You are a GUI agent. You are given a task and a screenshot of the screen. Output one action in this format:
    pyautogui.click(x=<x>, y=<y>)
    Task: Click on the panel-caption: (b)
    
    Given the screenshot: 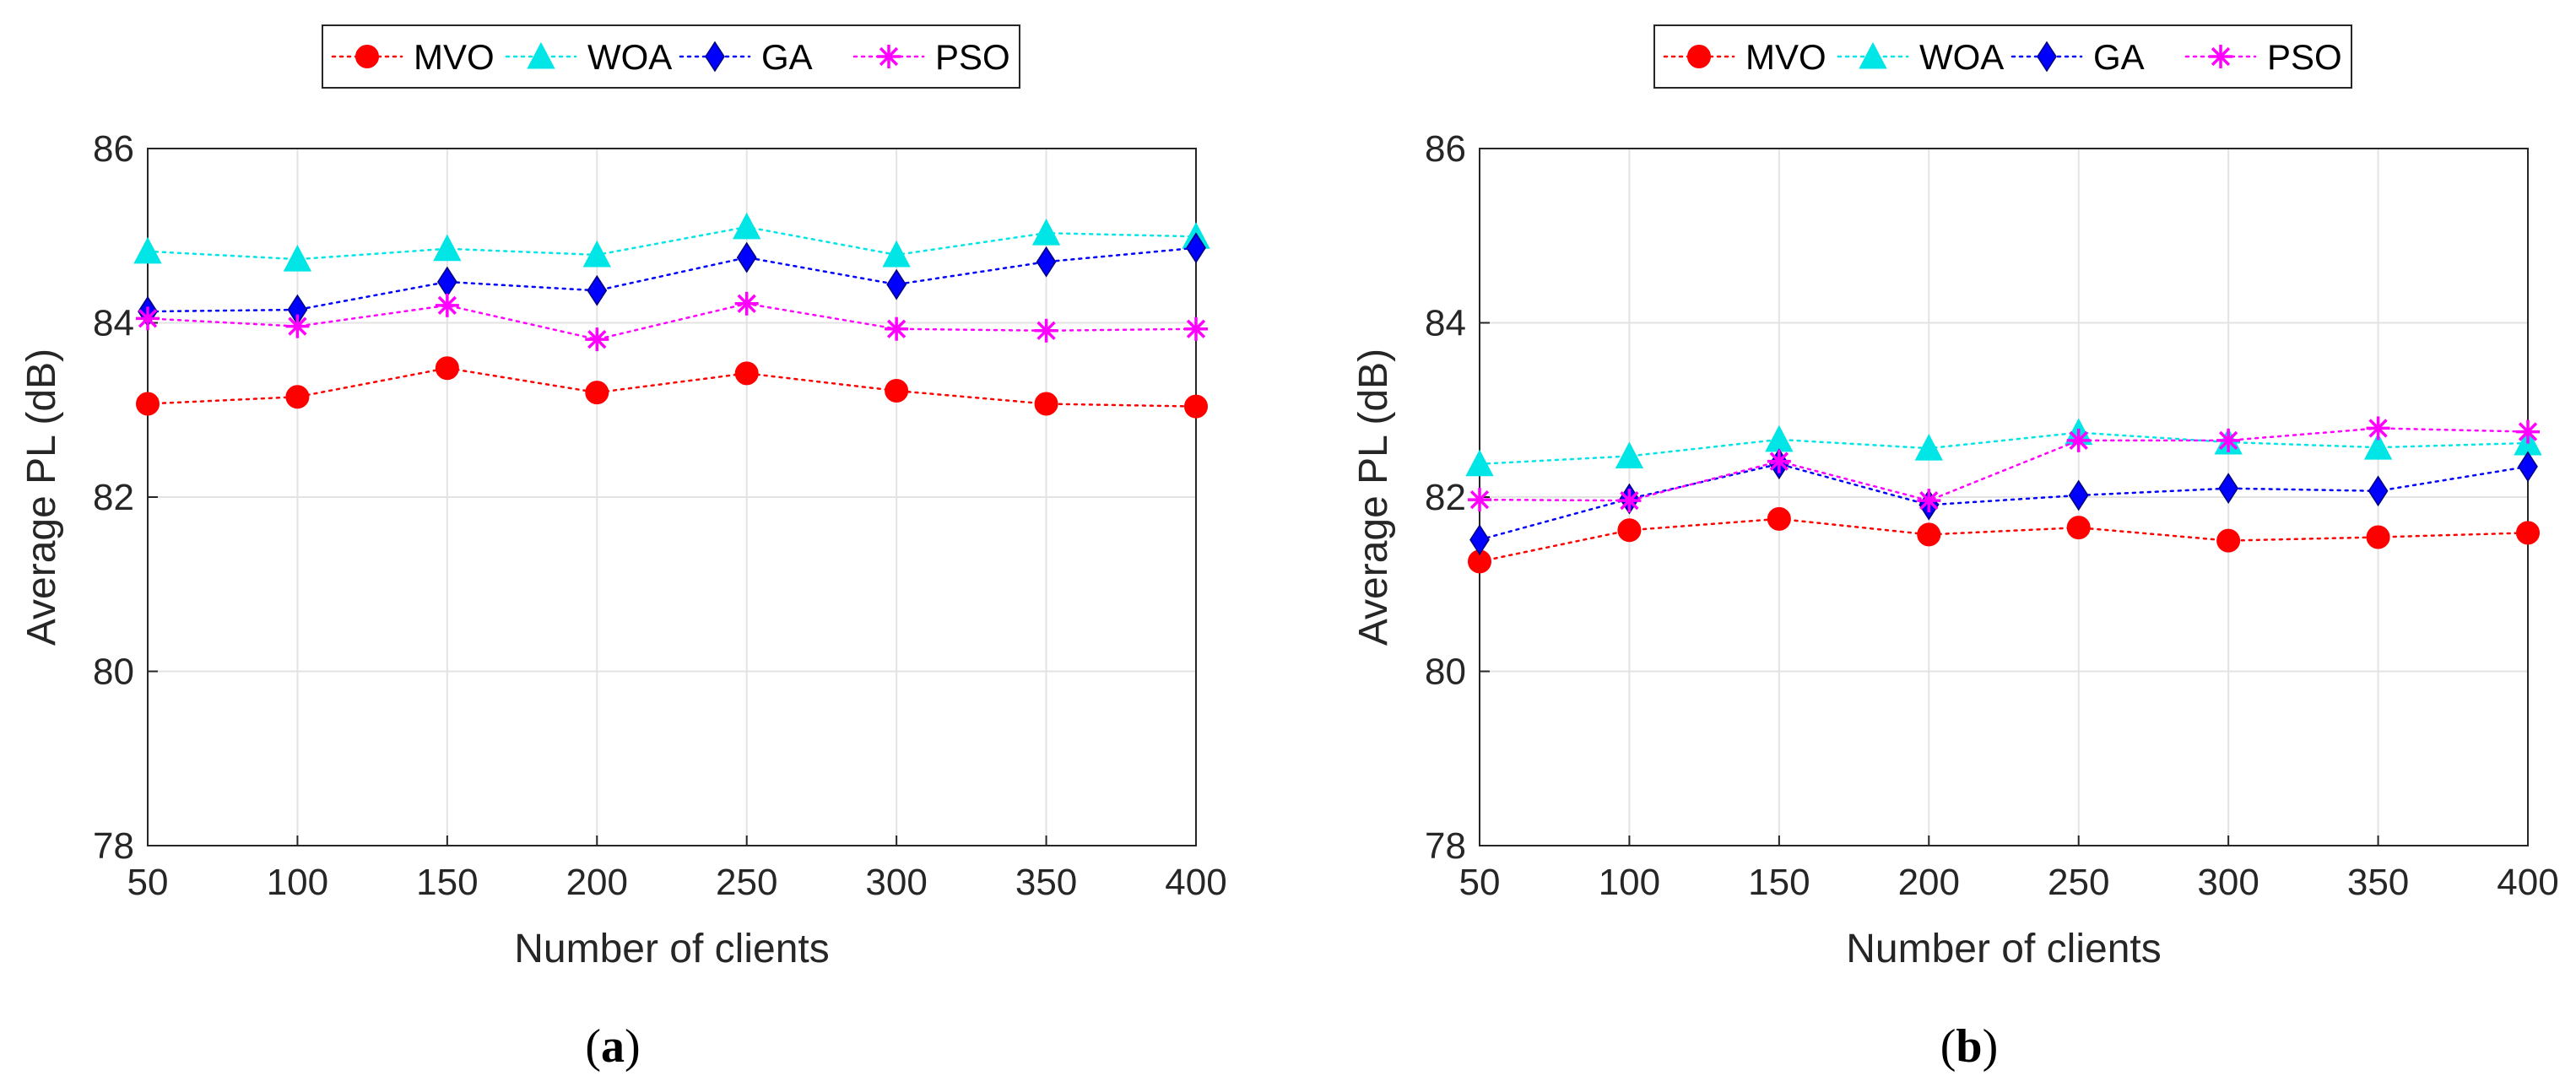 What is the action you would take?
    pyautogui.click(x=1969, y=1046)
    